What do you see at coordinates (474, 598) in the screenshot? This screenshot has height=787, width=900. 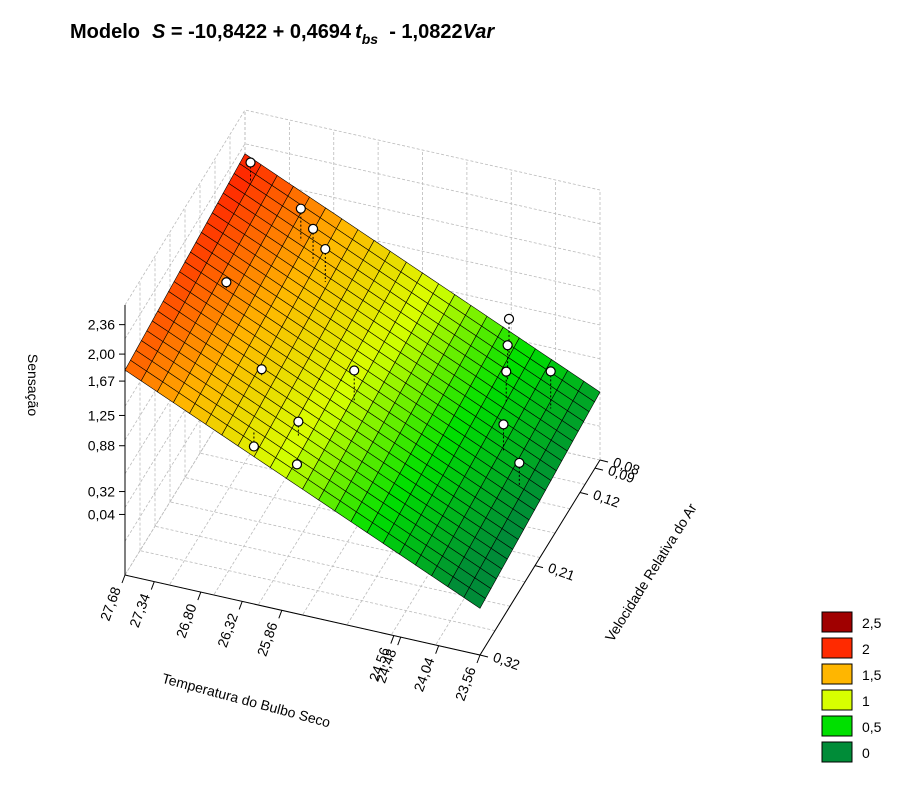 I see `surface-cell` at bounding box center [474, 598].